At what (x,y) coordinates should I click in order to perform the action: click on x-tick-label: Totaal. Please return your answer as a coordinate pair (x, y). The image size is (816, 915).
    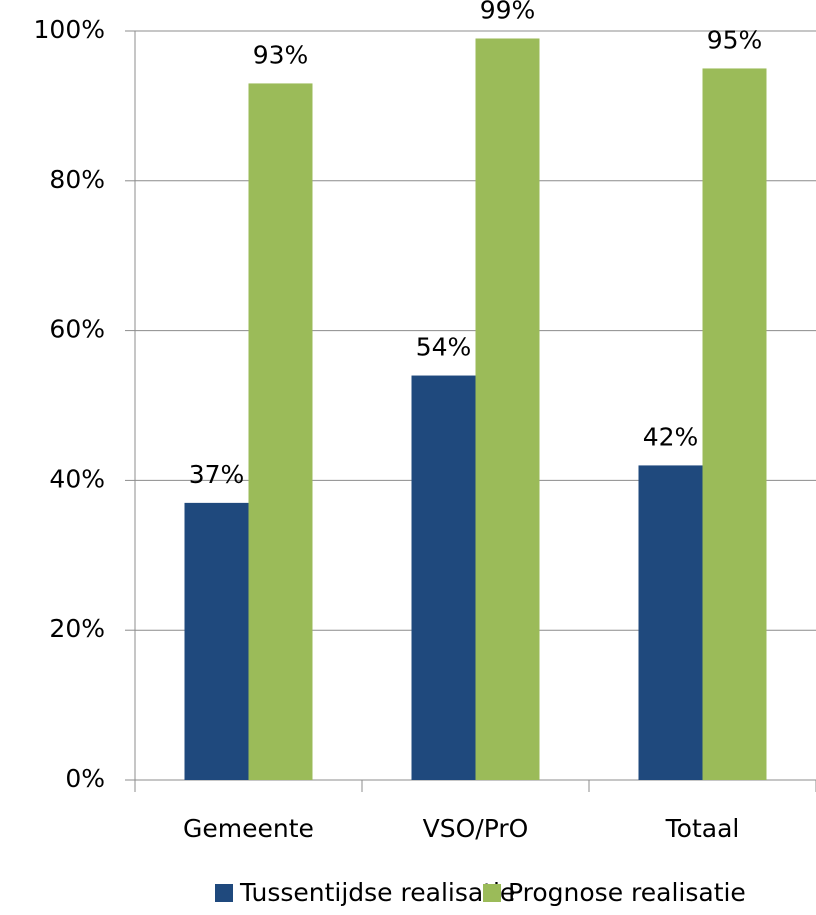
    Looking at the image, I should click on (702, 828).